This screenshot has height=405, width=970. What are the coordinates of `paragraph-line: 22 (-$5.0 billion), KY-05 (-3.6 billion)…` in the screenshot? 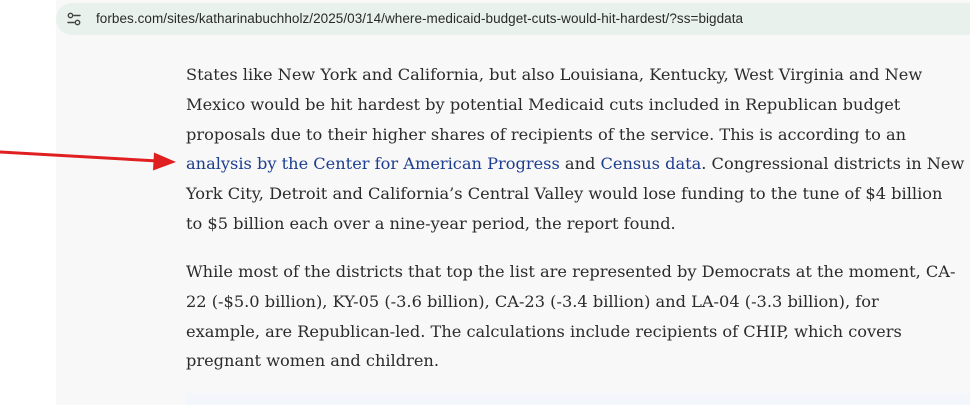 It's located at (532, 301).